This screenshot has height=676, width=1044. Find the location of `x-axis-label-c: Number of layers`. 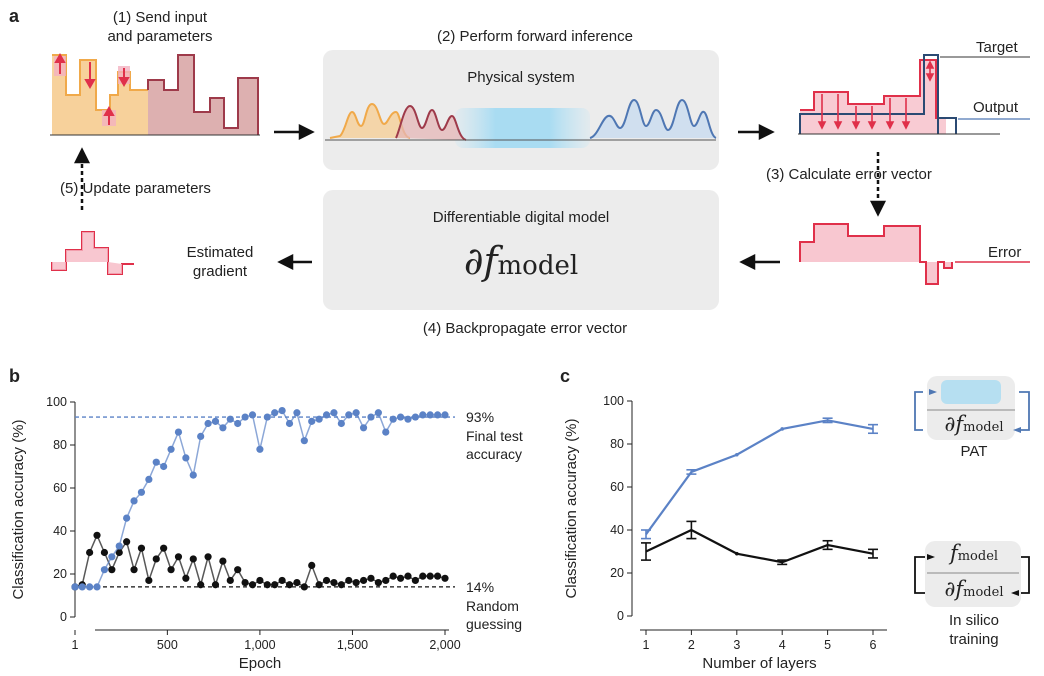

x-axis-label-c: Number of layers is located at coordinates (759, 663).